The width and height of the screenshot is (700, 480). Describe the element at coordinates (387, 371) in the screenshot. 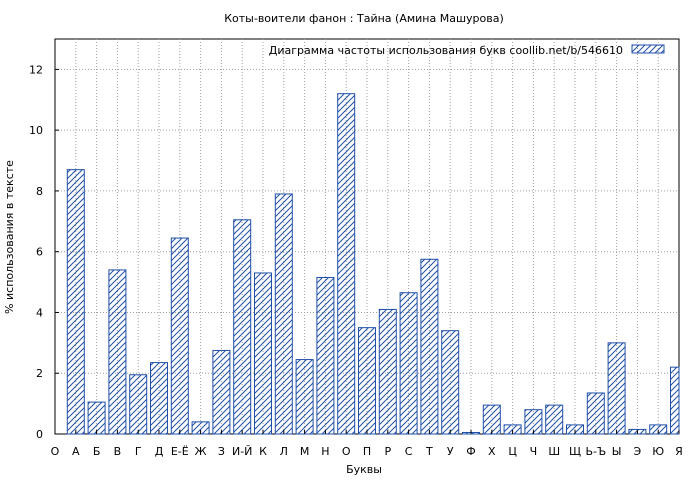

I see `bar-Р` at that location.